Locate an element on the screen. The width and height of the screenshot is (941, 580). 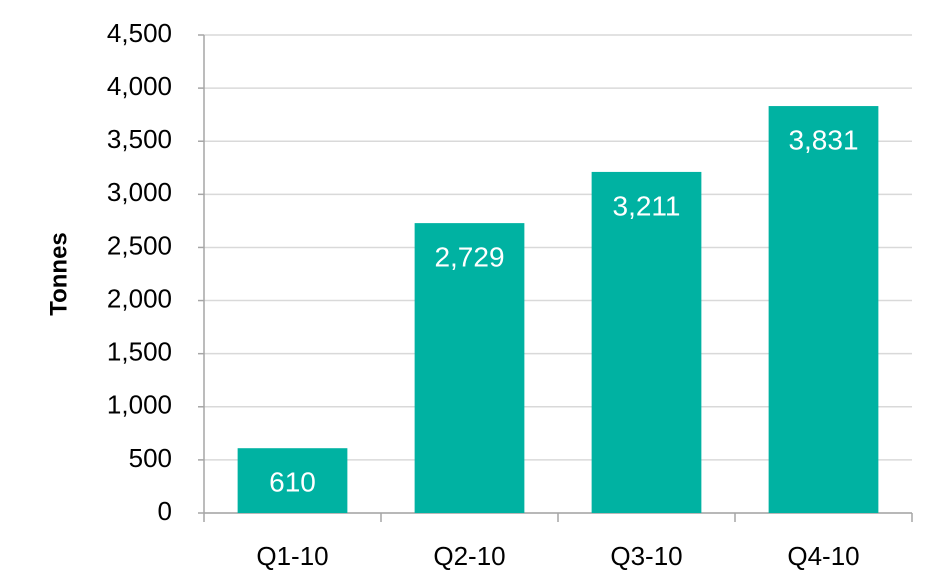
y-tick-label: 4,000 is located at coordinates (139, 86).